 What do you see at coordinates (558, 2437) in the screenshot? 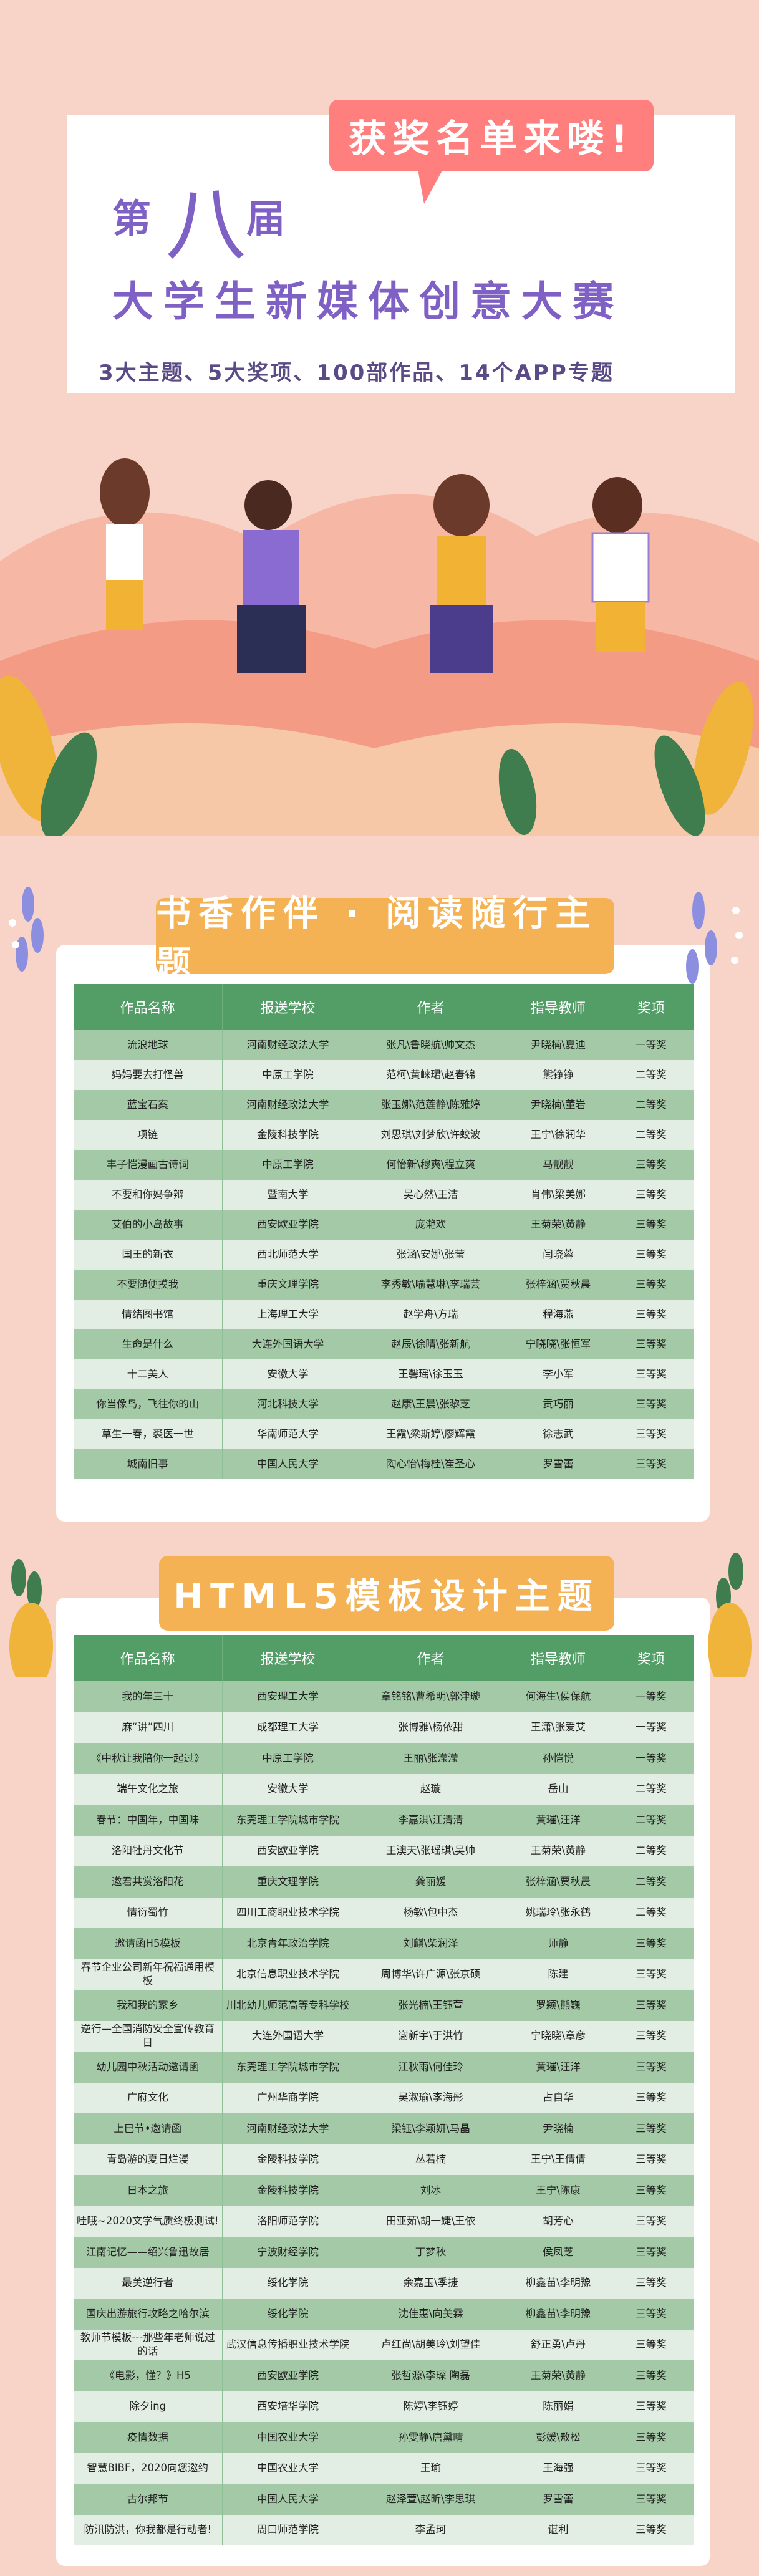
I see `advisor-cell: 彭媛\敖松` at bounding box center [558, 2437].